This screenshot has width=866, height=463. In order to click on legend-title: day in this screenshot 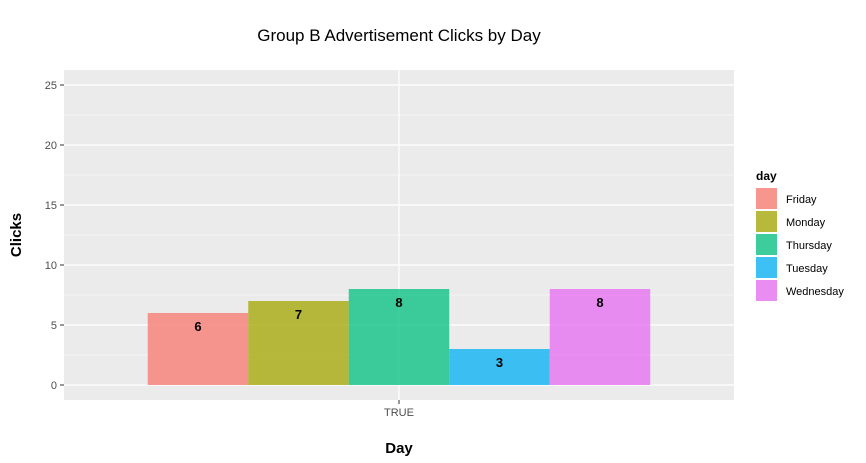, I will do `click(766, 176)`.